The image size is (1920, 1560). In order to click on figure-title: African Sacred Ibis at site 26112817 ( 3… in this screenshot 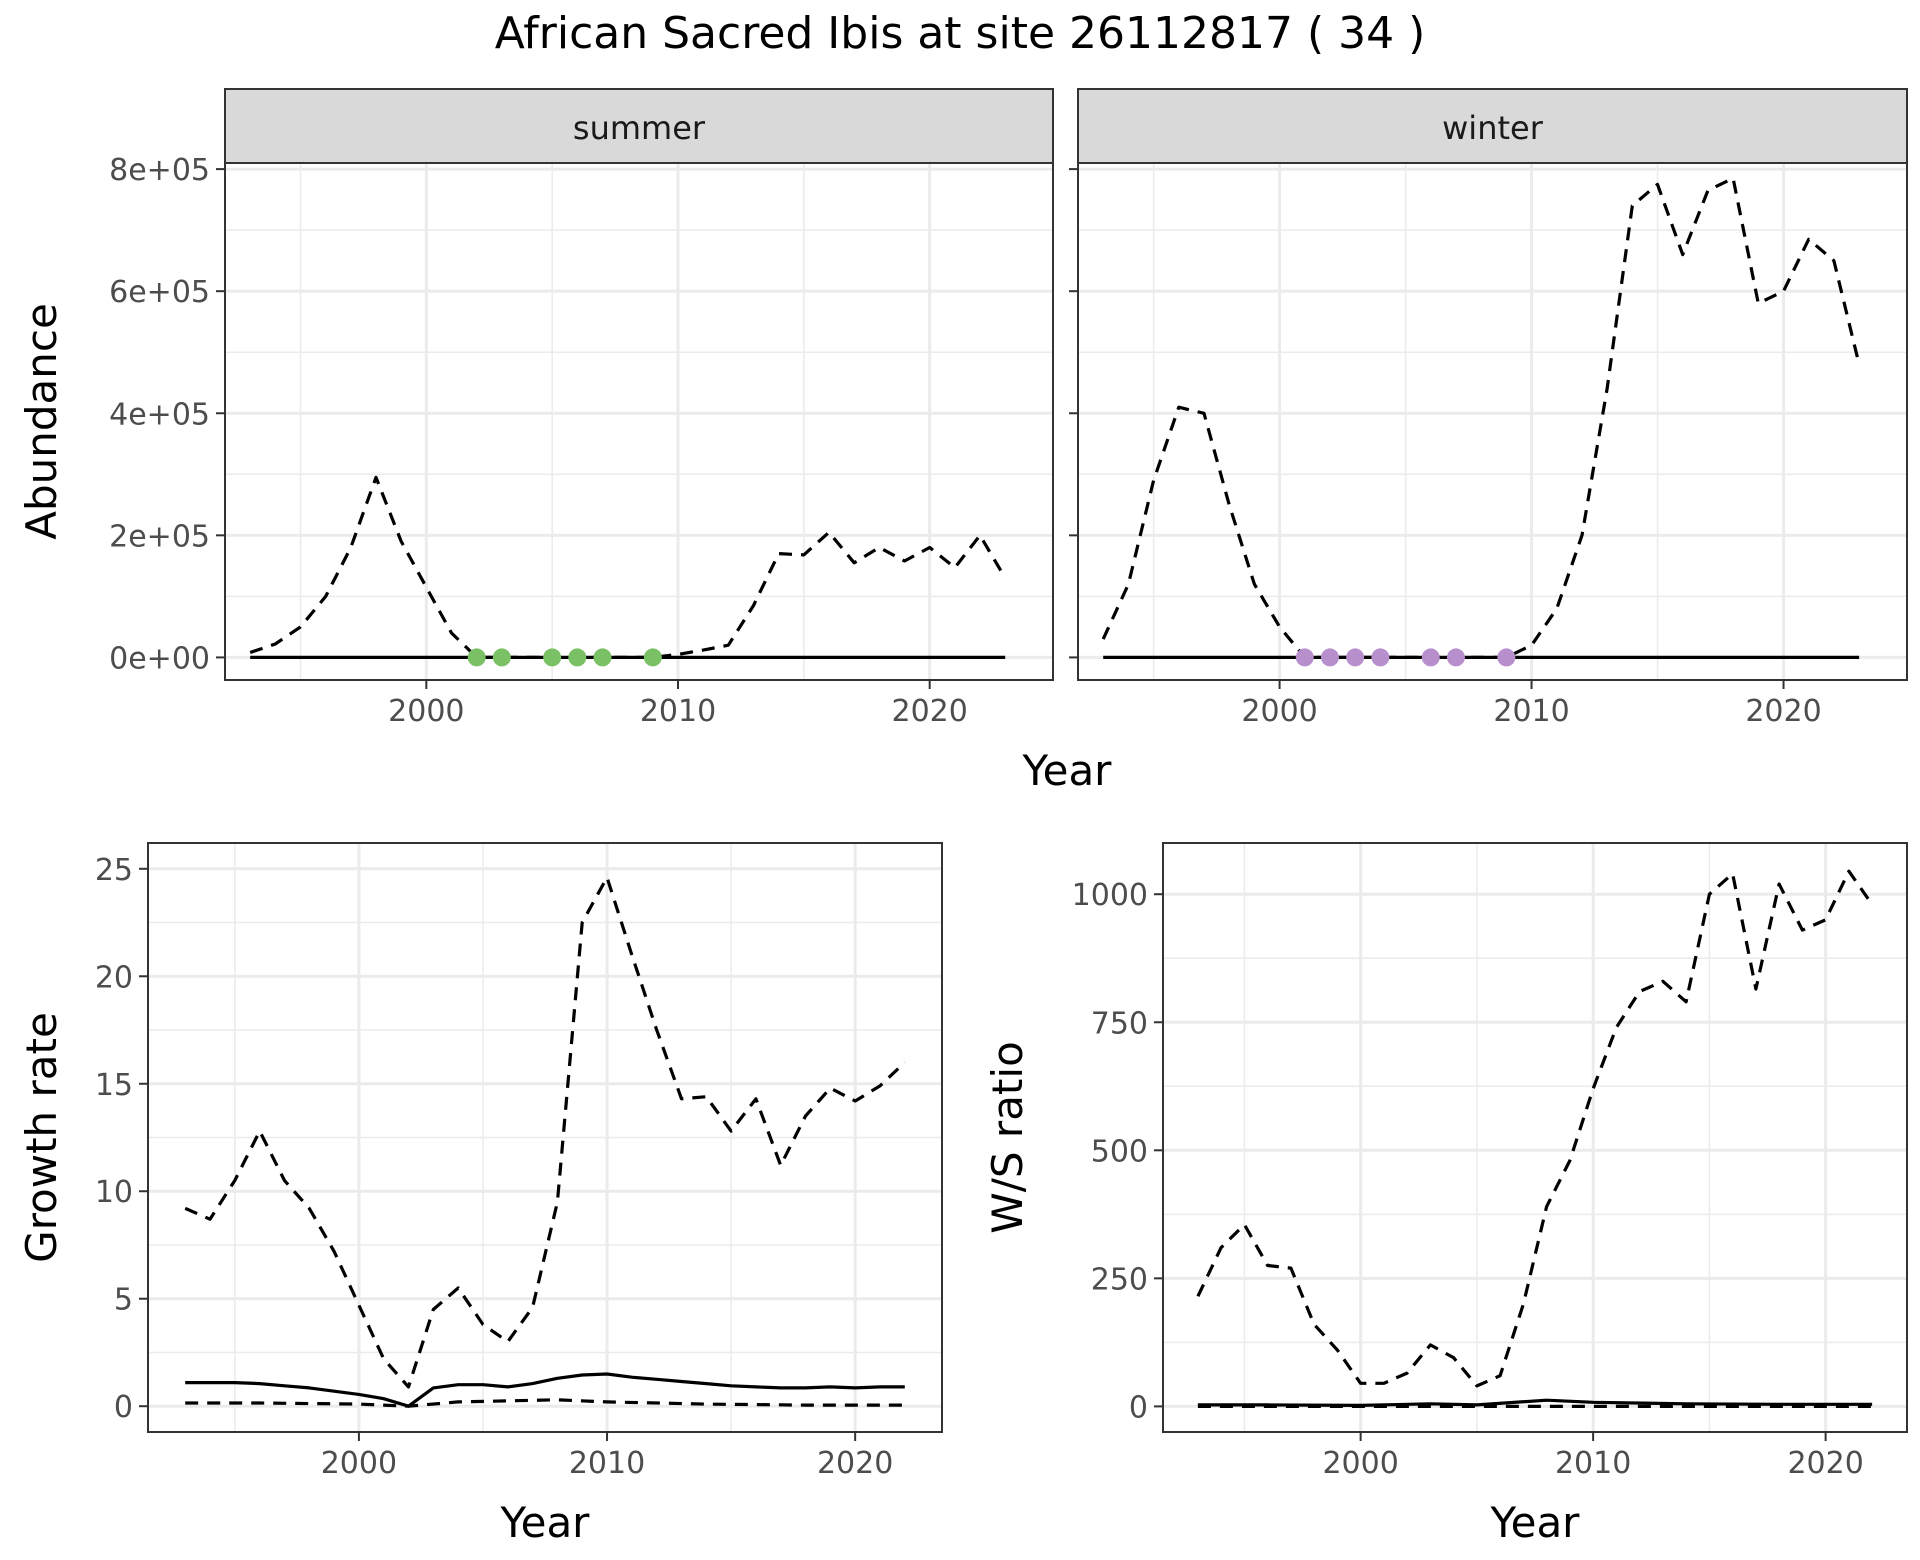, I will do `click(960, 33)`.